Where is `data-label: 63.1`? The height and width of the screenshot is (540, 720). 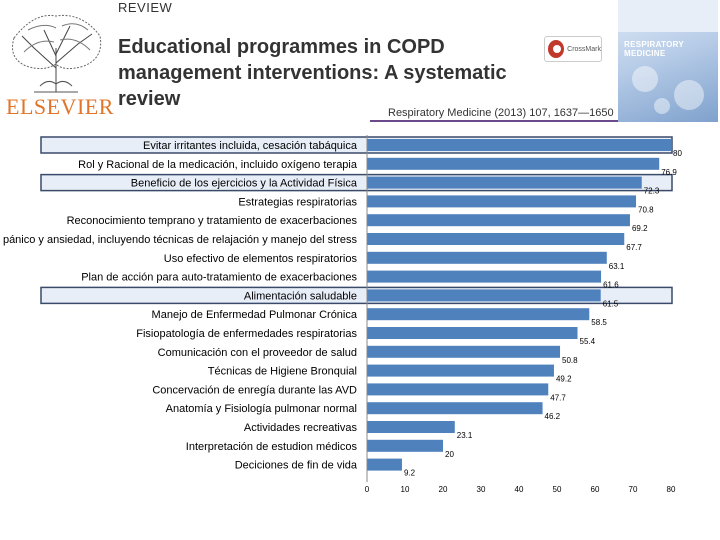 data-label: 63.1 is located at coordinates (617, 266).